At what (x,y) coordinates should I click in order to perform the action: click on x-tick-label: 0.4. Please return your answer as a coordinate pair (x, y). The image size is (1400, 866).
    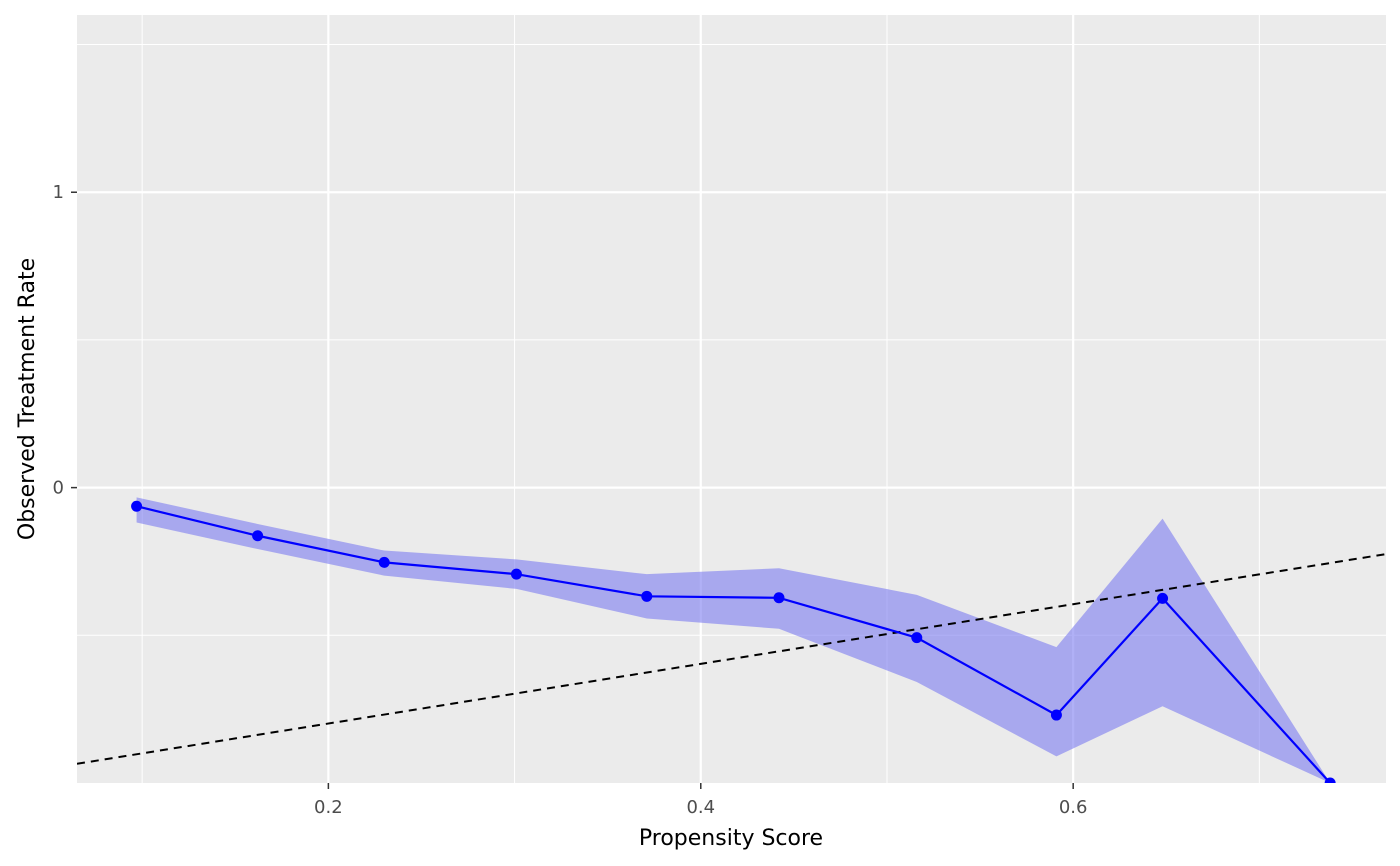
    Looking at the image, I should click on (700, 807).